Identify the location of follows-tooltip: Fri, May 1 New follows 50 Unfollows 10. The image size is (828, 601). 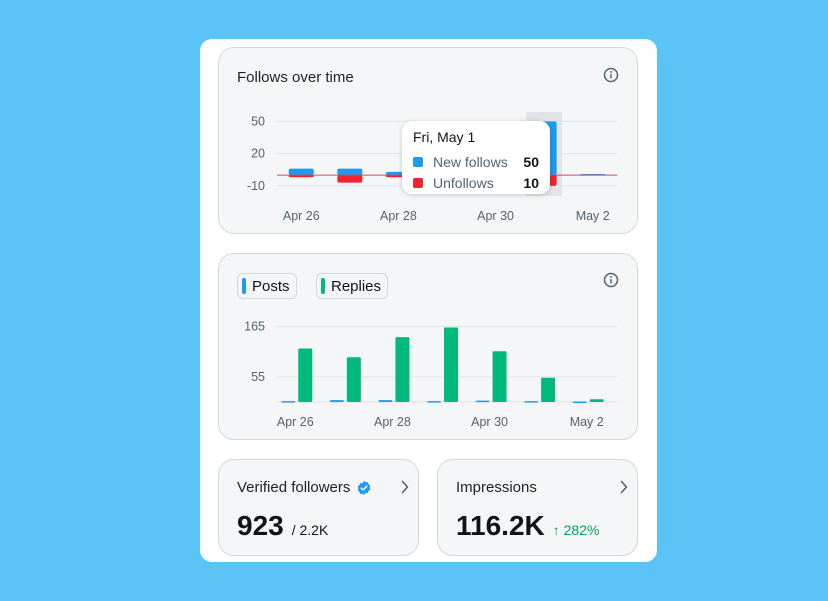
(476, 157).